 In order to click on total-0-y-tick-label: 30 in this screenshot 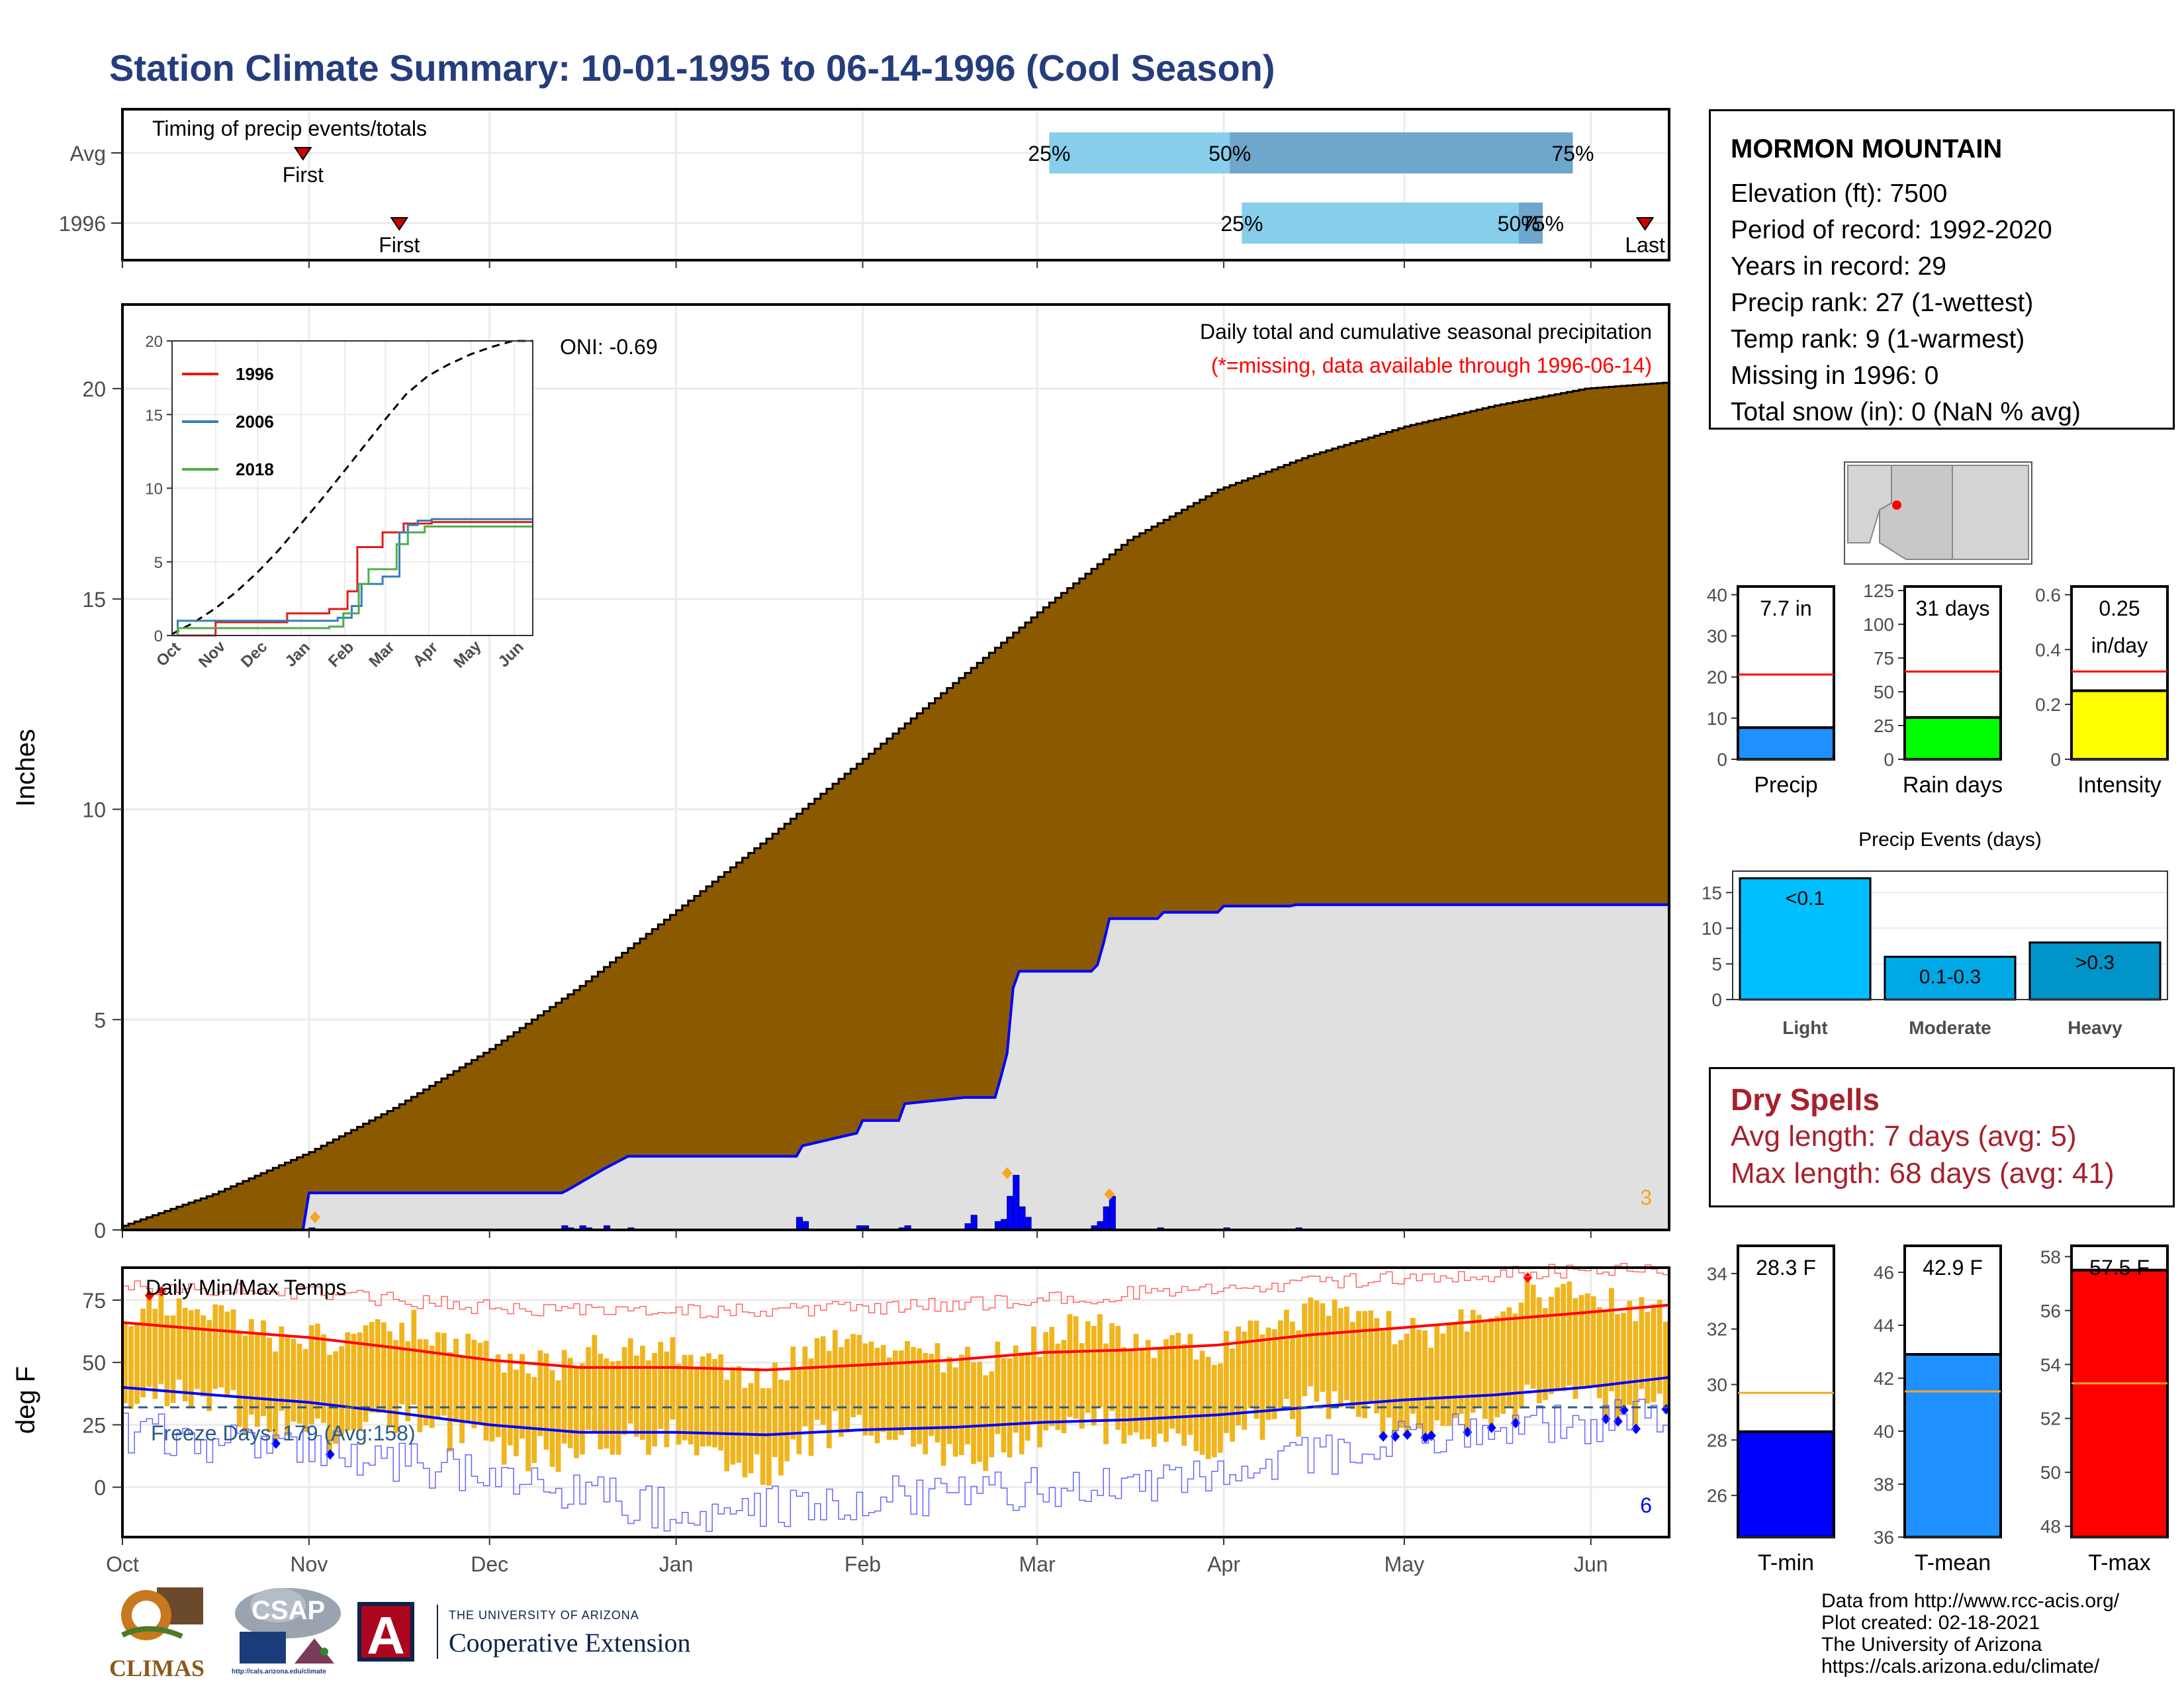, I will do `click(1717, 636)`.